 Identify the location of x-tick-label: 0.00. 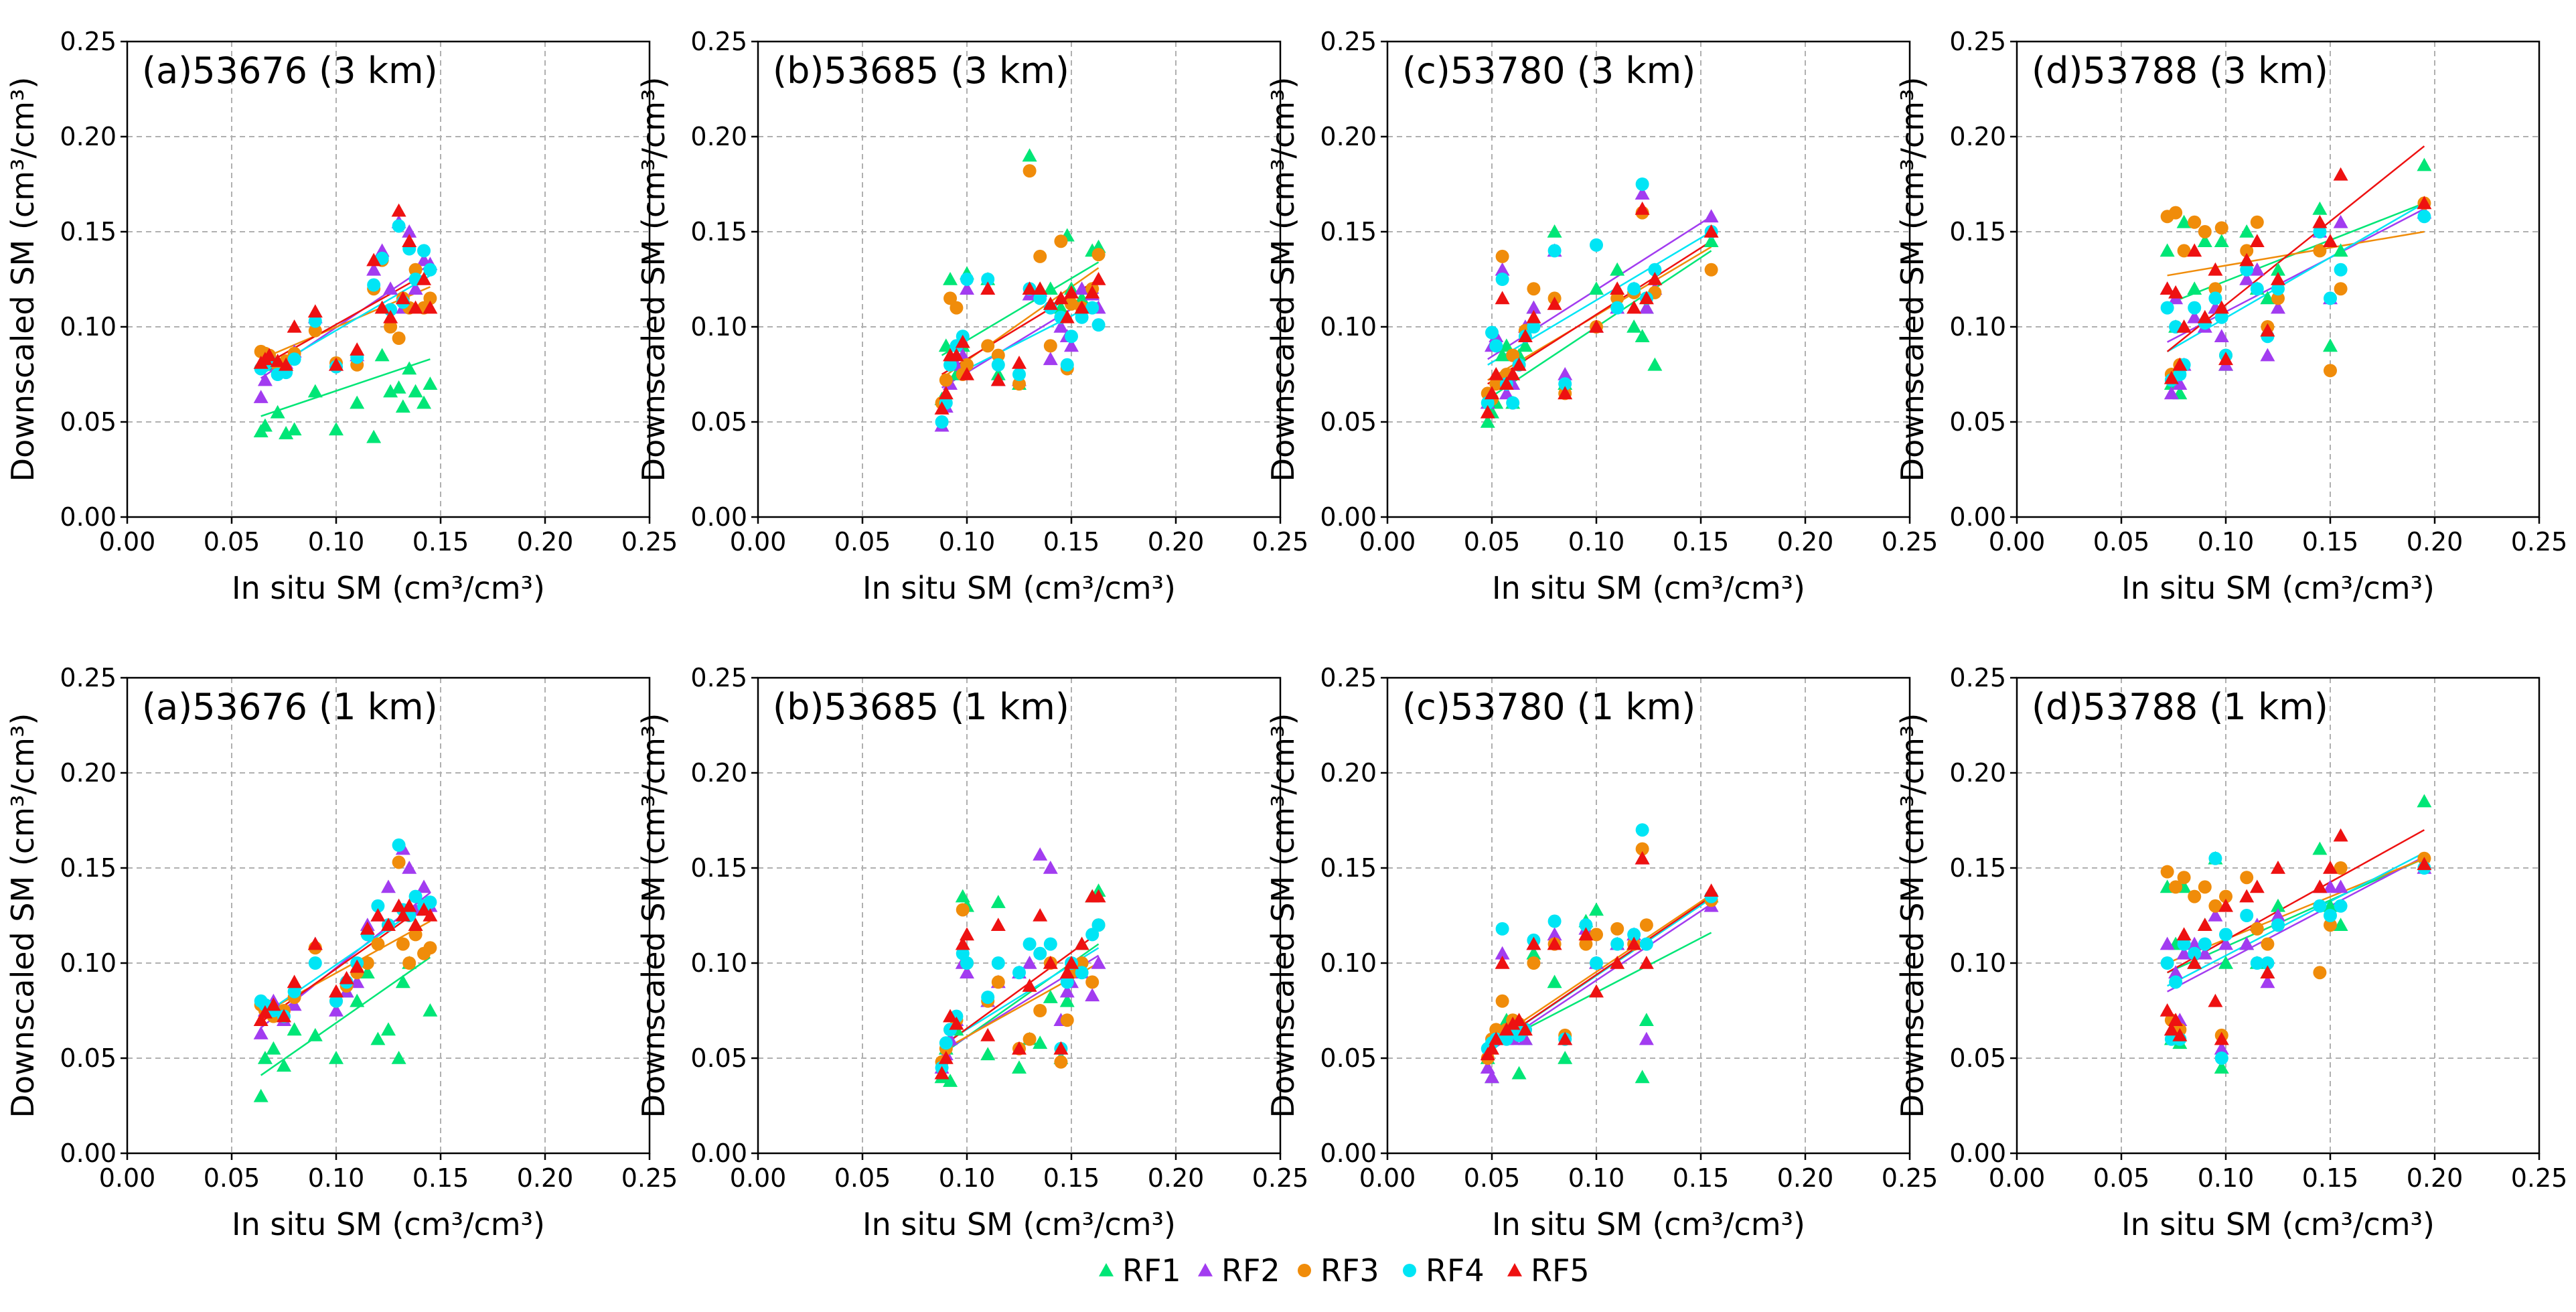
(1387, 542).